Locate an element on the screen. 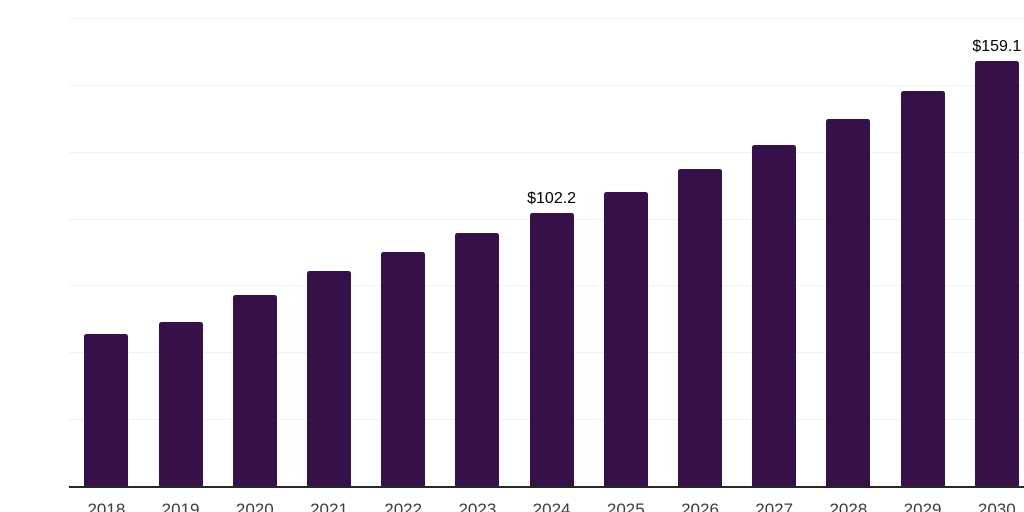 The image size is (1024, 512). bar-2018 is located at coordinates (106, 409).